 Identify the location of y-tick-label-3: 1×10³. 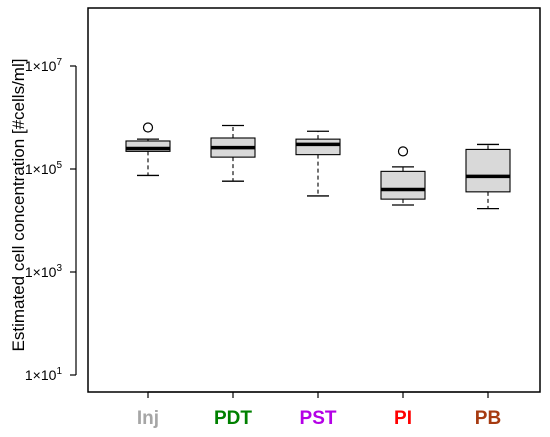
(44, 271).